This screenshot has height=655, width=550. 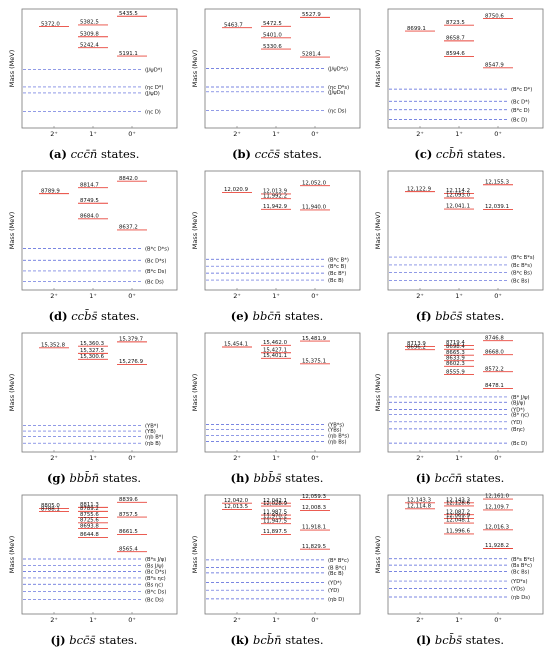 What do you see at coordinates (455, 39) in the screenshot?
I see `state-value-label: 8658.7` at bounding box center [455, 39].